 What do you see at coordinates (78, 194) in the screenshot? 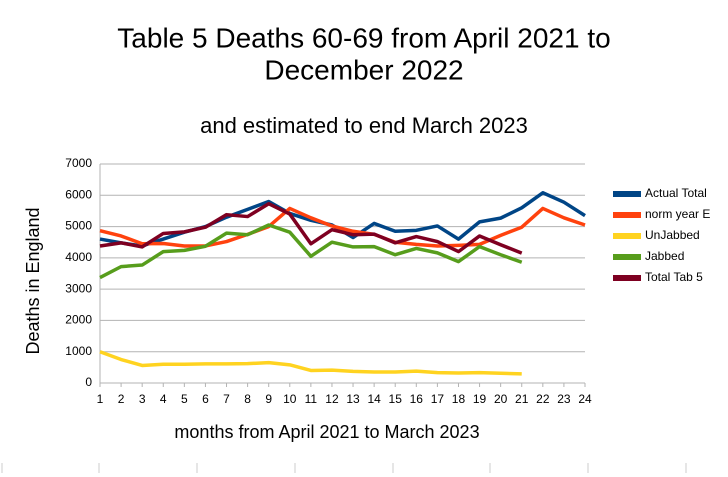
I see `y-tick-label: 6000` at bounding box center [78, 194].